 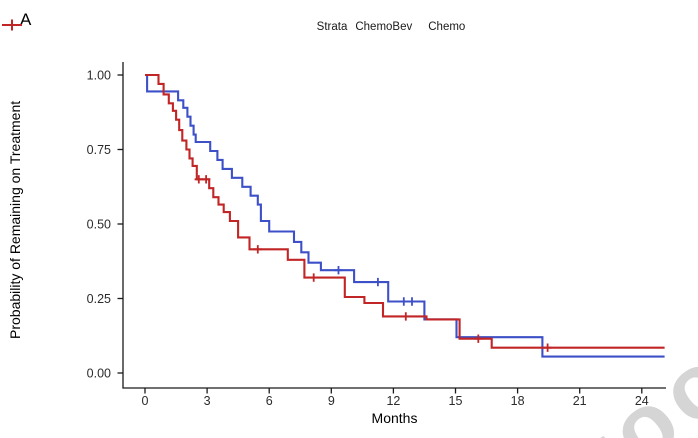 I want to click on y-tick-label: 0.50, so click(x=99, y=224).